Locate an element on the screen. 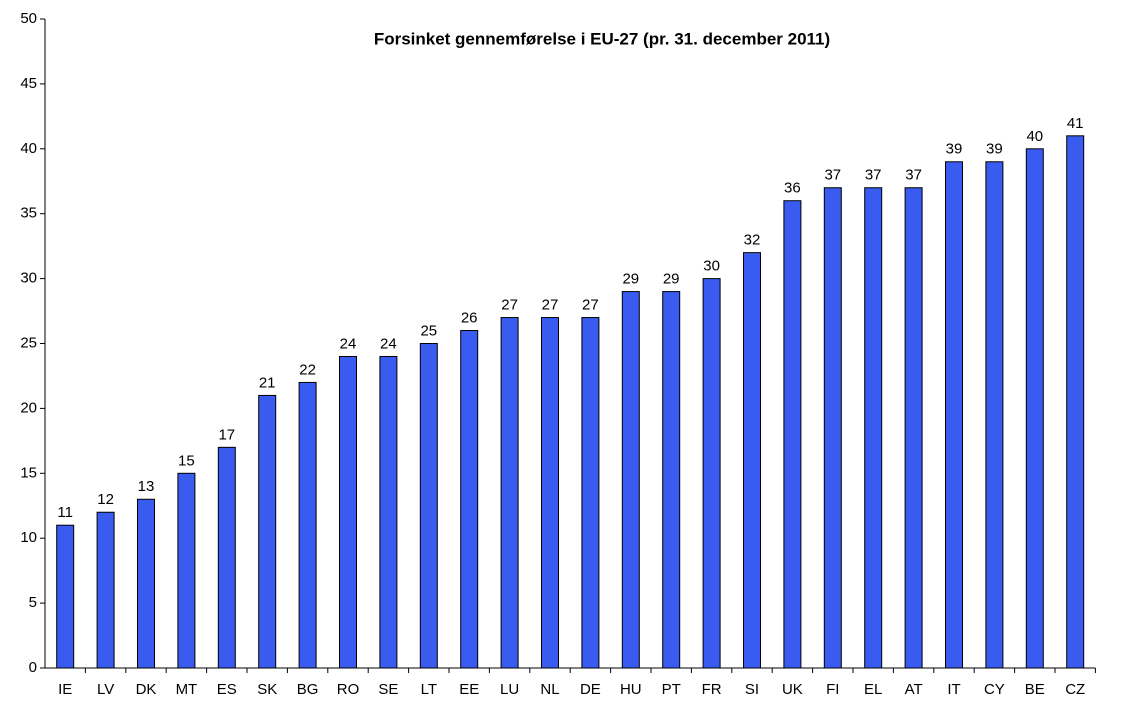 The height and width of the screenshot is (702, 1127). data-label: 40 is located at coordinates (1034, 136).